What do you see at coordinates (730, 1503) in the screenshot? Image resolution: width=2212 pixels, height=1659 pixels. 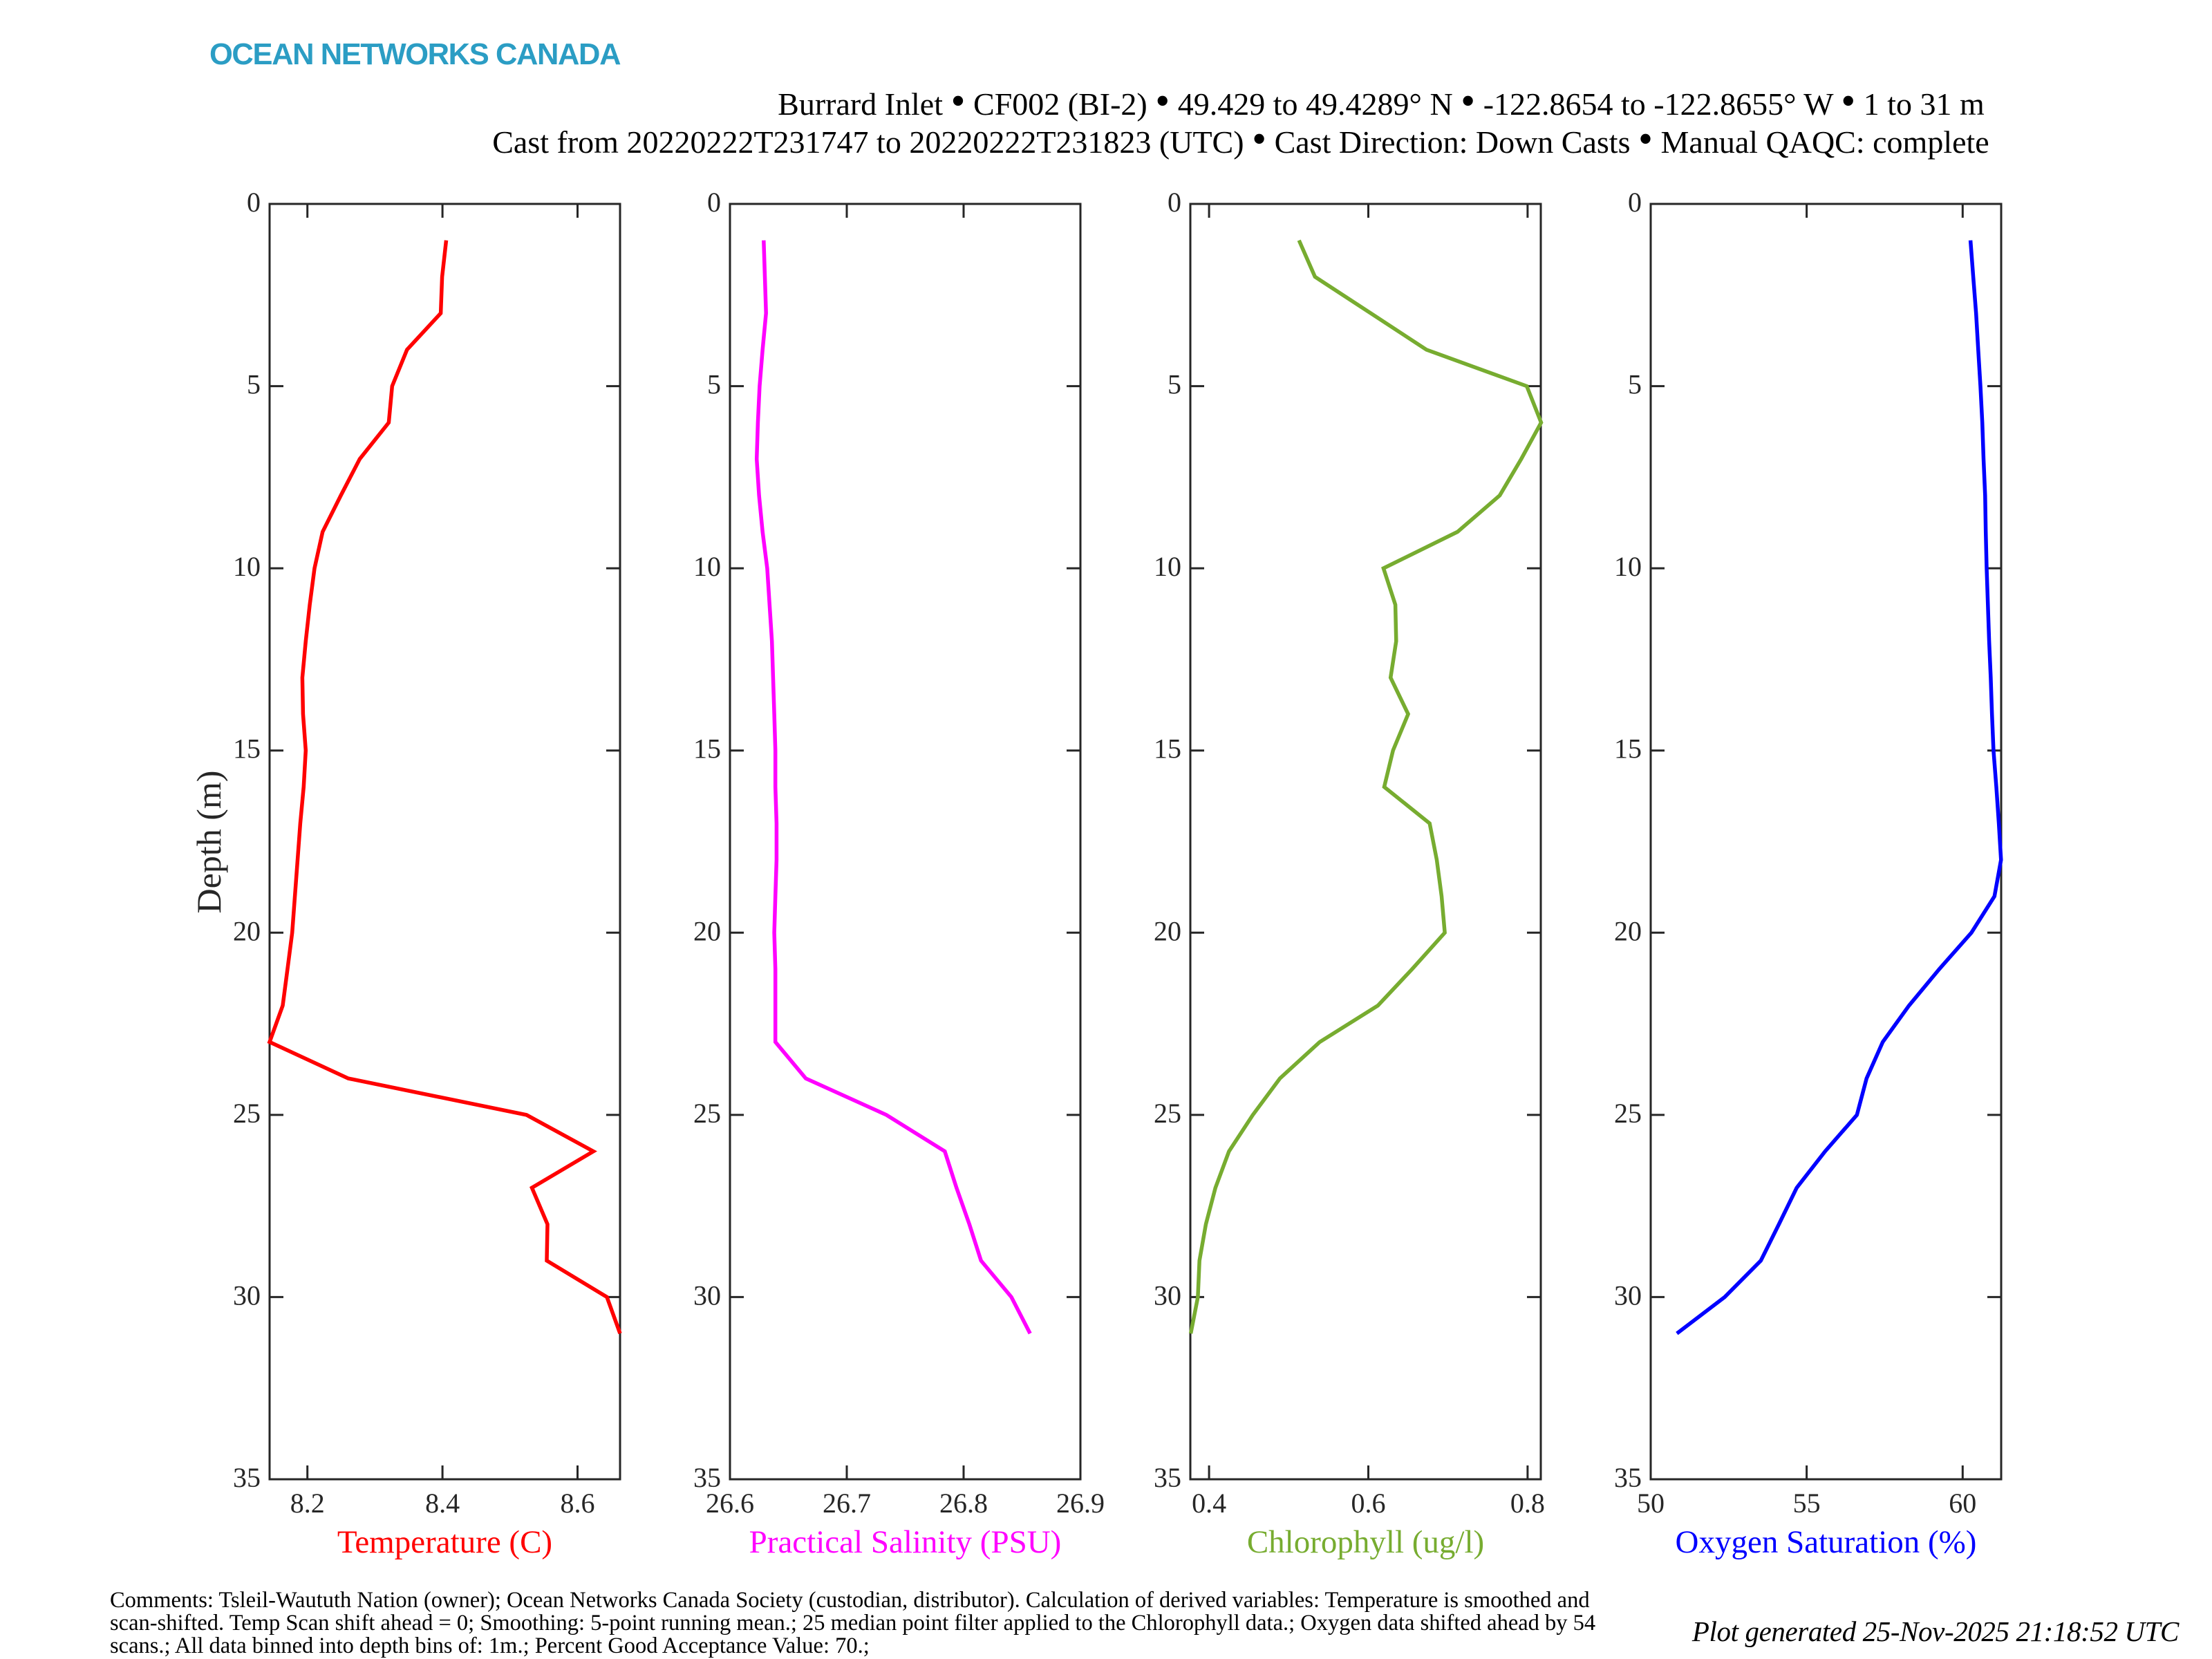 I see `svg-text: 26.6` at bounding box center [730, 1503].